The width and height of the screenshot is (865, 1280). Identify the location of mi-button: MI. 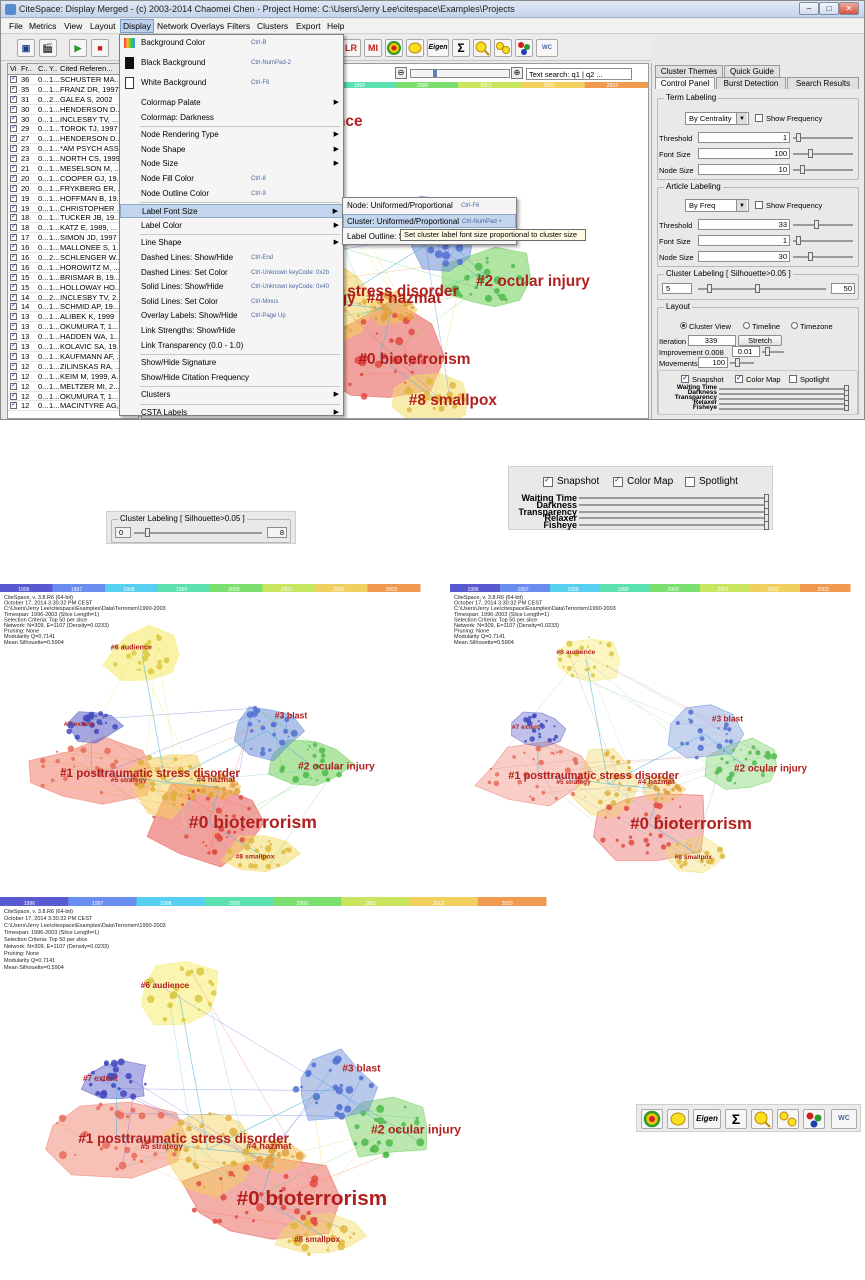
(373, 48).